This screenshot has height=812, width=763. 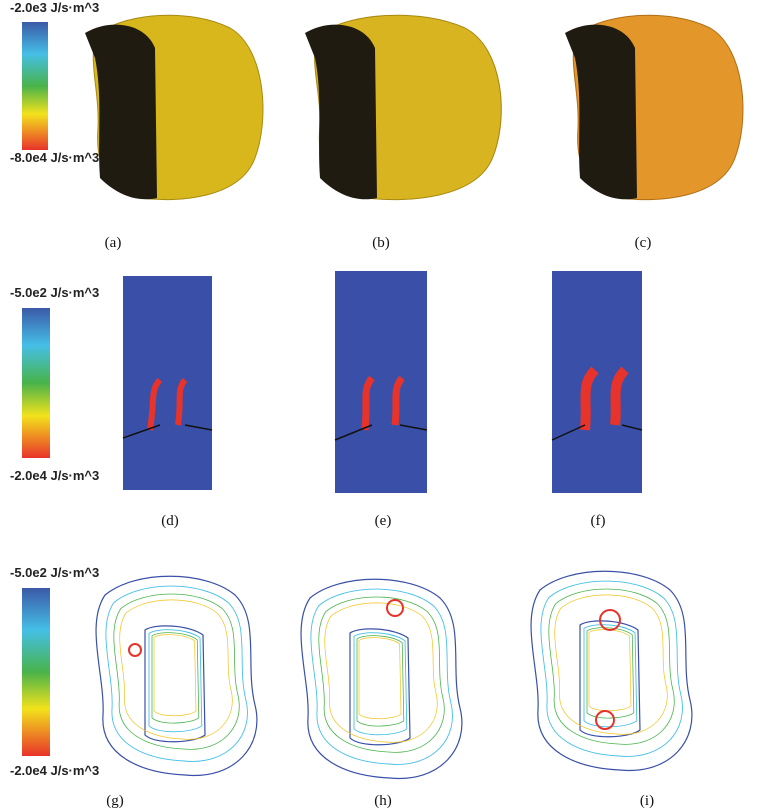 I want to click on panel-caption: (e), so click(x=383, y=521).